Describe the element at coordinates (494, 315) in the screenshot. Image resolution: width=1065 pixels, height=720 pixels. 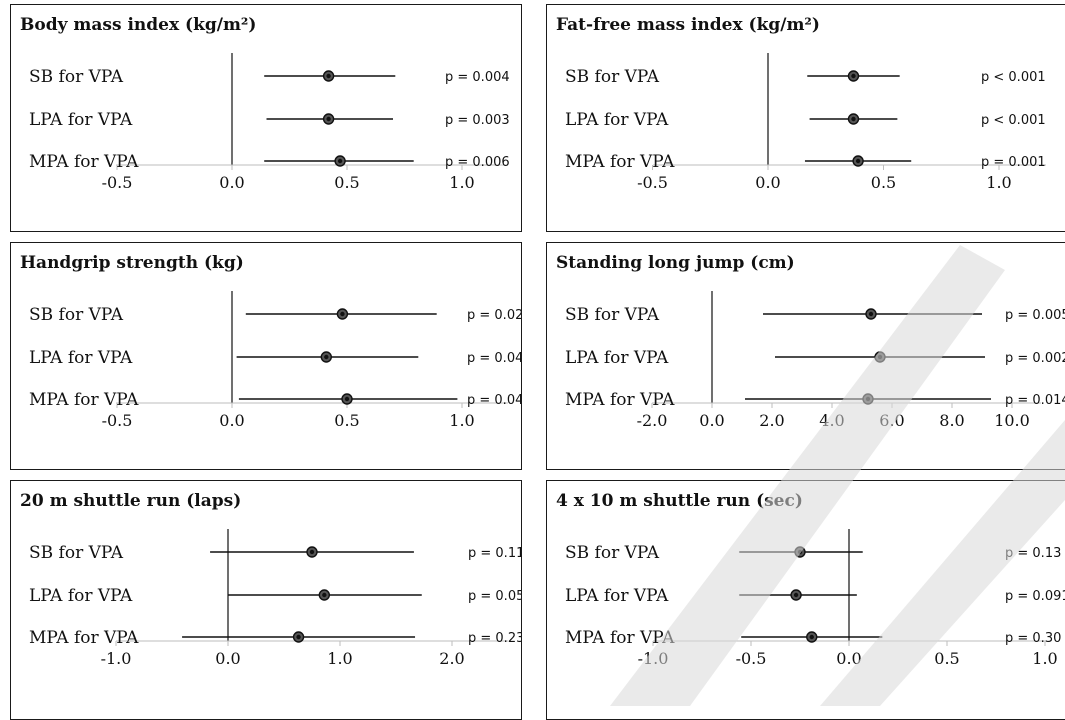
I see `p-value-label: p = 0.026` at that location.